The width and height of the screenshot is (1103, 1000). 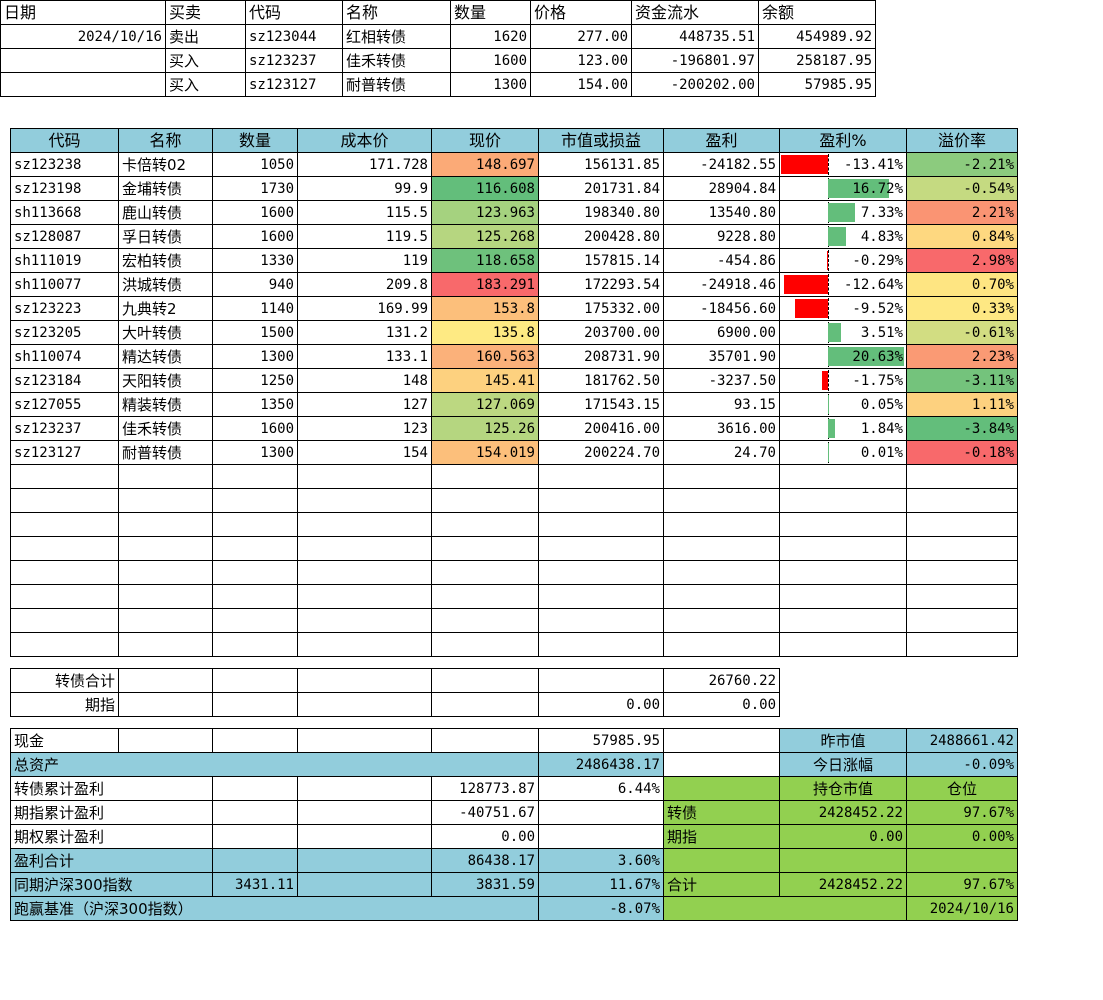 What do you see at coordinates (294, 84) in the screenshot?
I see `trade-code-cell: sz123127` at bounding box center [294, 84].